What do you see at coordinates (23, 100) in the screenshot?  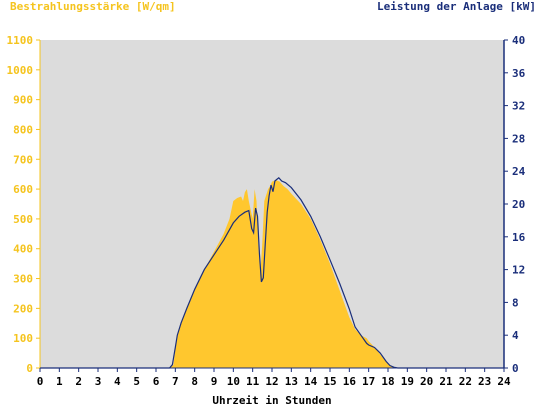 I see `left-tick-label: 900` at bounding box center [23, 100].